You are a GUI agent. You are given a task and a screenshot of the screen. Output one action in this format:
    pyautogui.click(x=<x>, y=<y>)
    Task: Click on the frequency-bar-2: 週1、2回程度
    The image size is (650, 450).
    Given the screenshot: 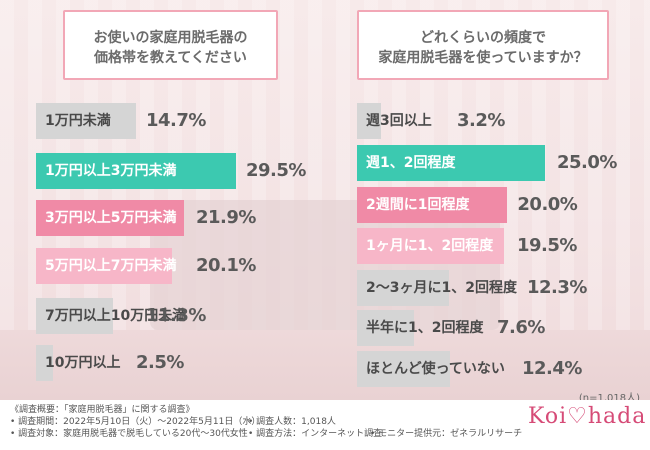 What is the action you would take?
    pyautogui.click(x=451, y=163)
    